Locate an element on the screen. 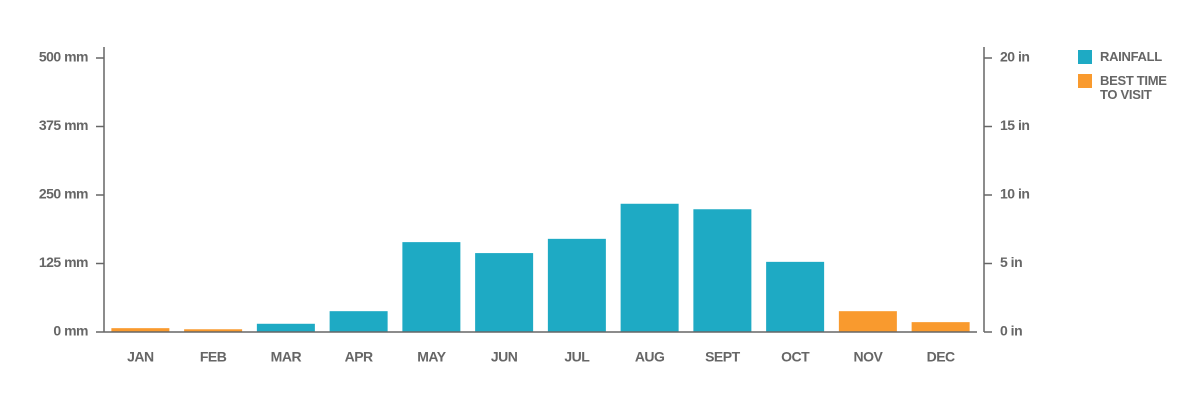 The height and width of the screenshot is (405, 1200). x-tick-label: OCT is located at coordinates (795, 357).